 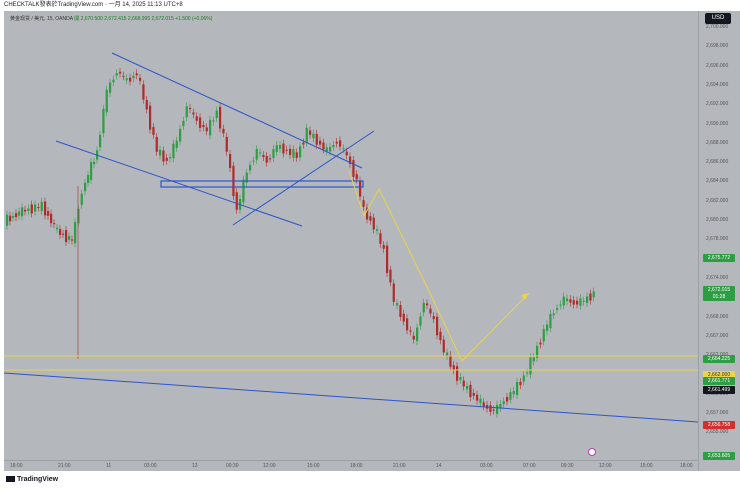 I want to click on price-tick-label: 2,682.000, so click(x=717, y=200).